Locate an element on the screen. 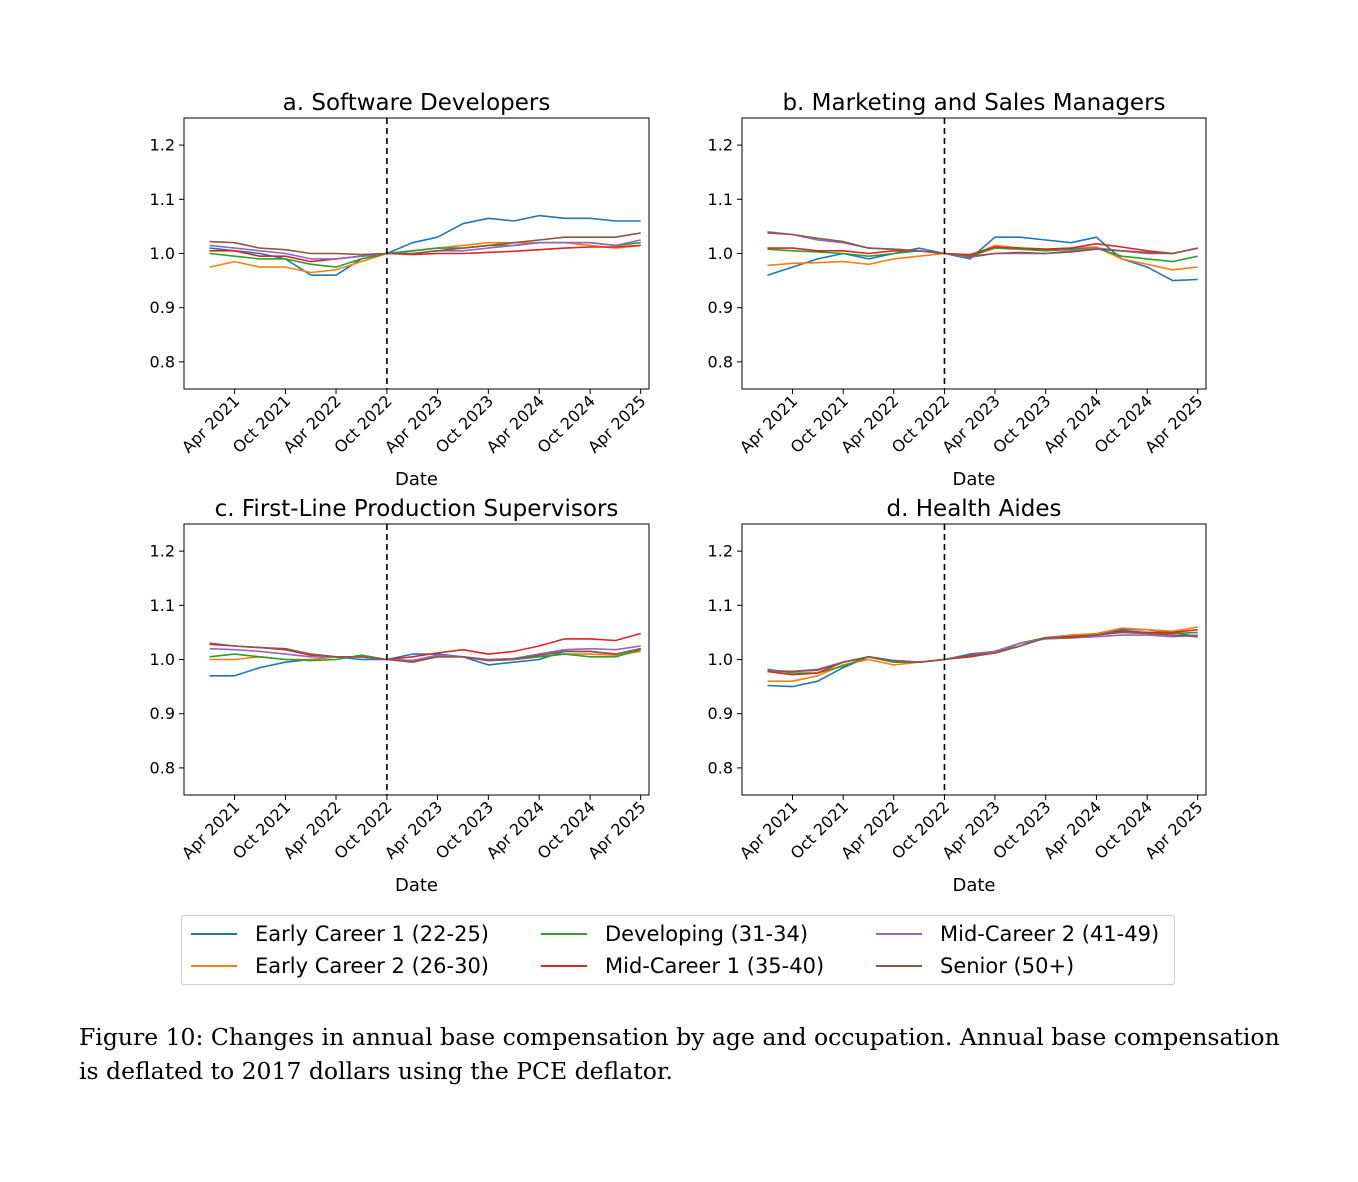 The width and height of the screenshot is (1358, 1182). legend-label: Developing (31-34) is located at coordinates (707, 934).